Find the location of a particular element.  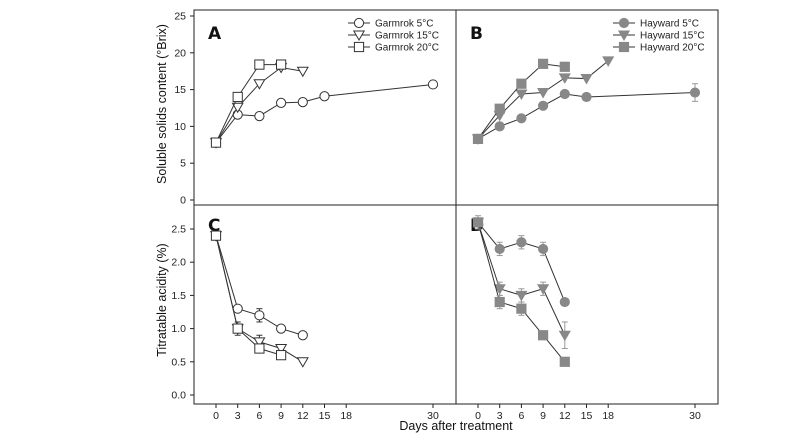

y-axis-label-top: Soluble solids content (°Brix) is located at coordinates (162, 104).